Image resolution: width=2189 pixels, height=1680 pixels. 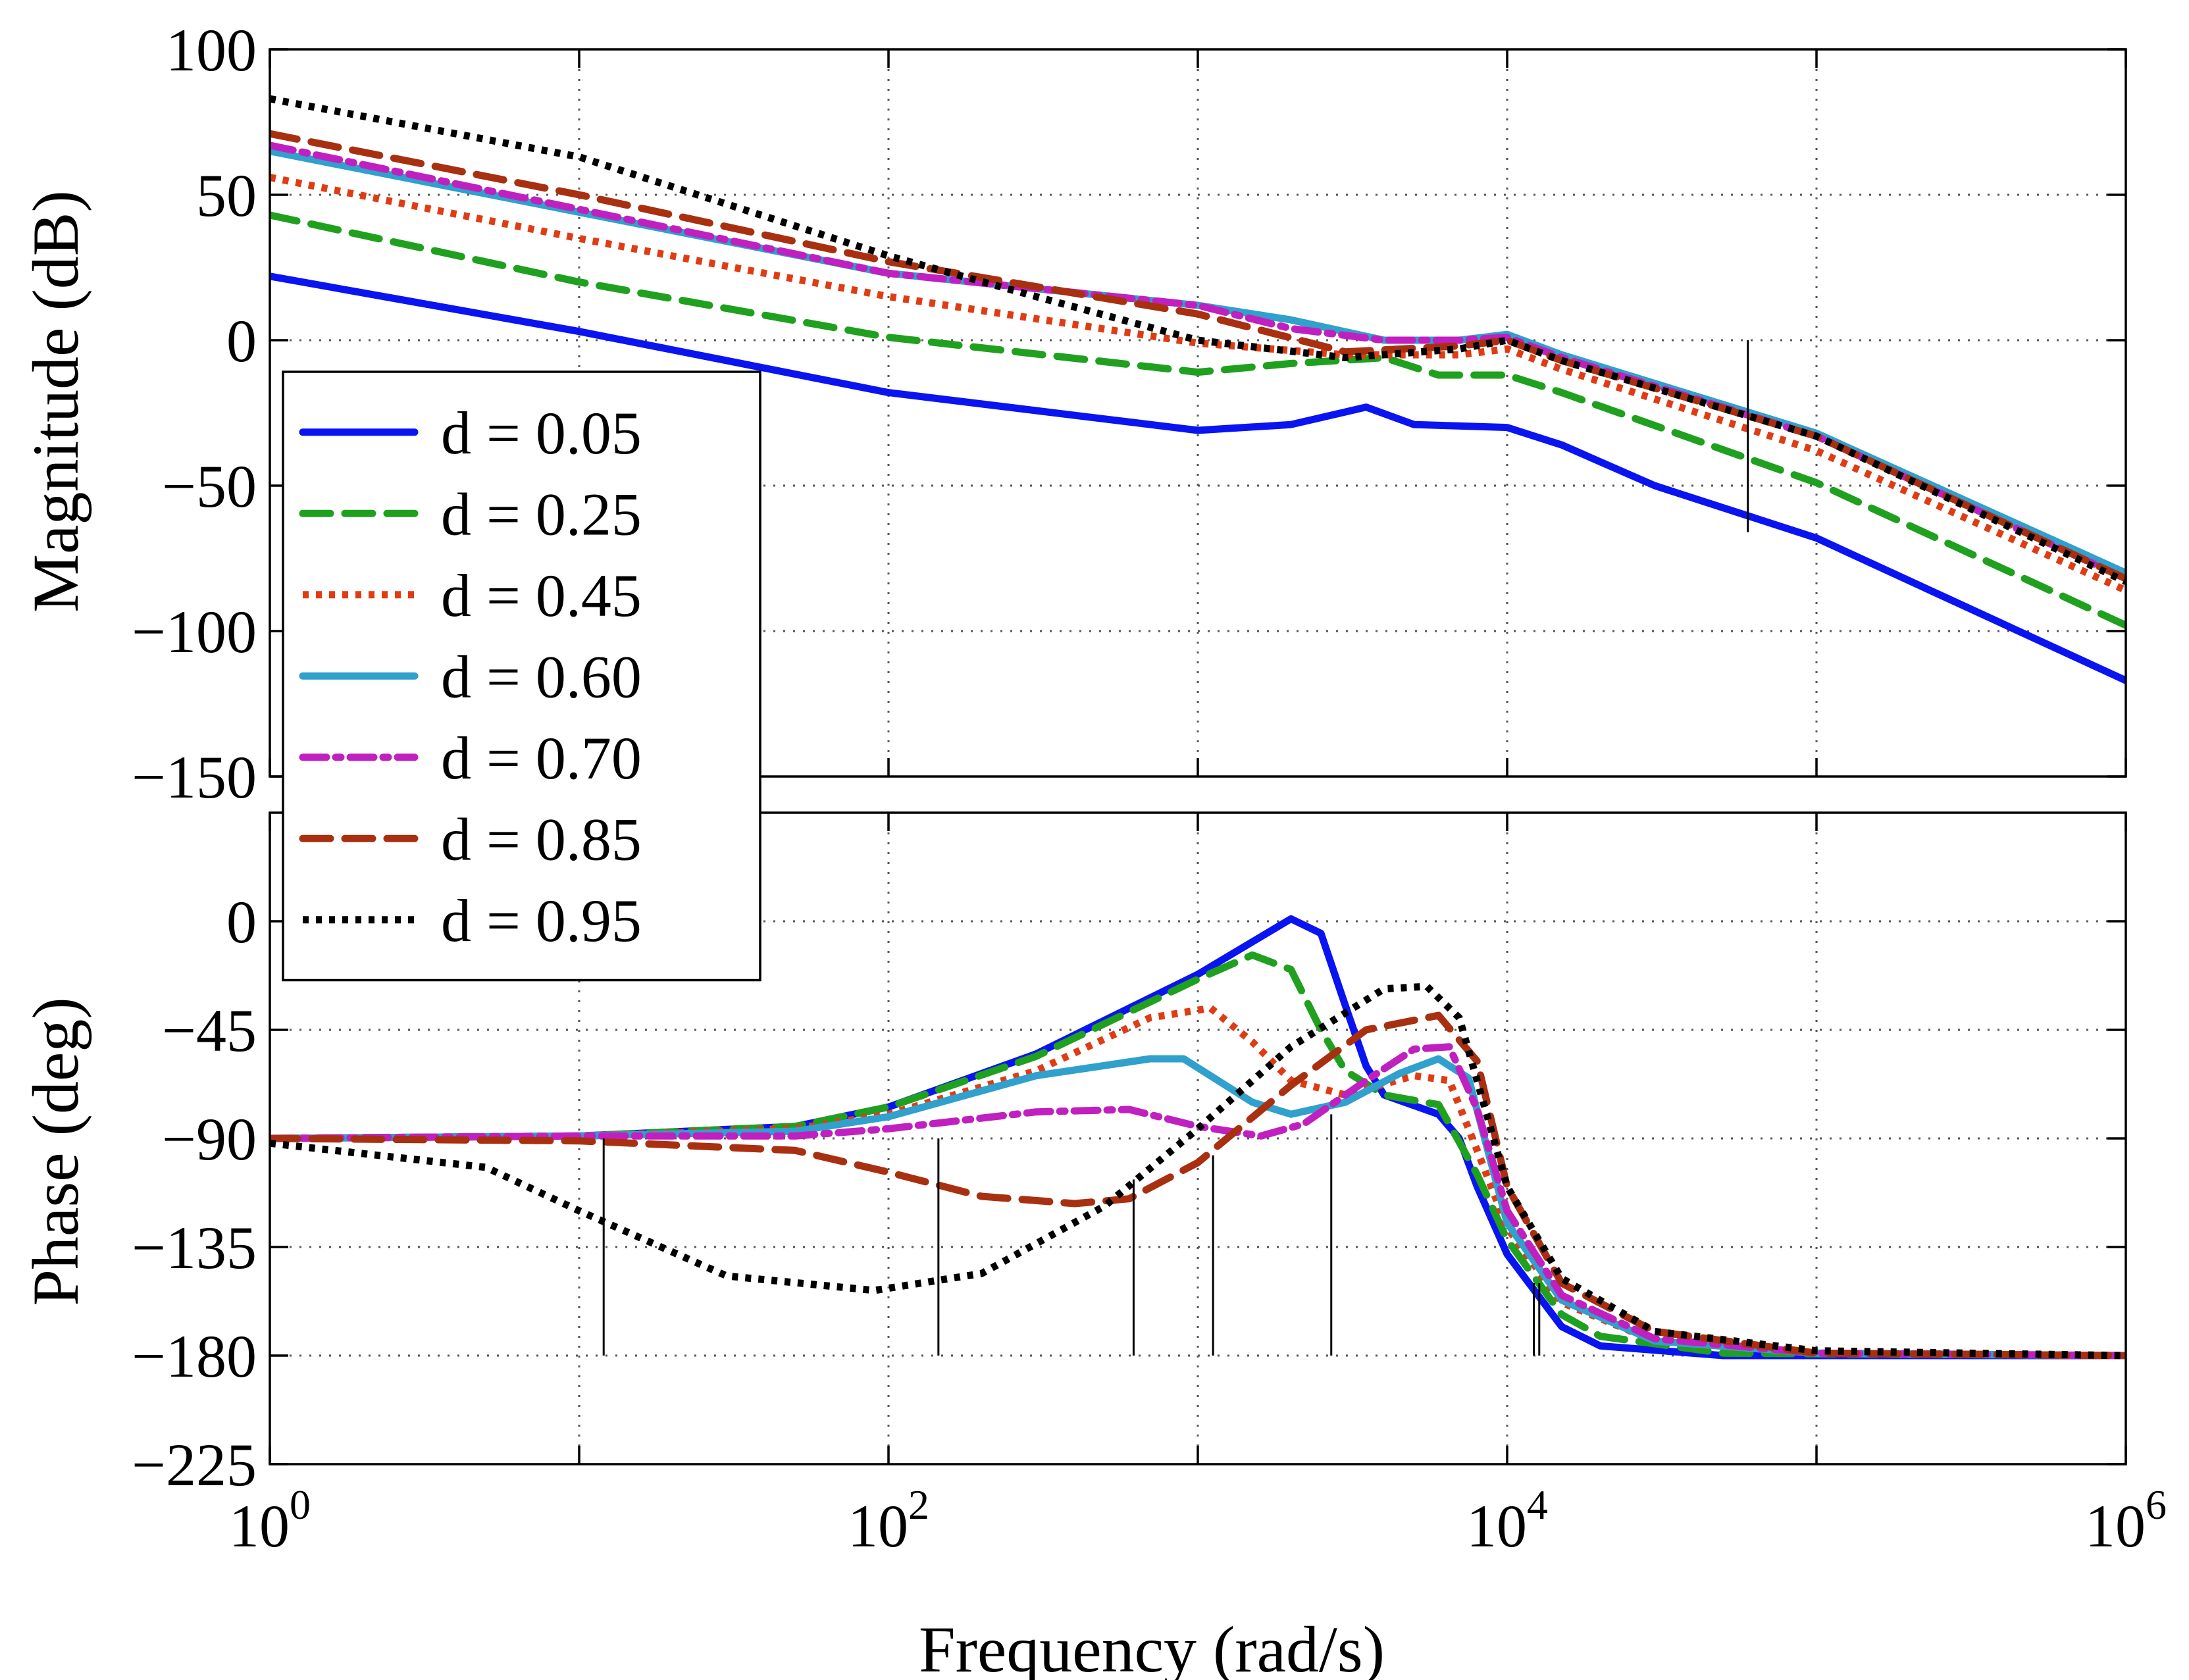 What do you see at coordinates (270, 1520) in the screenshot?
I see `x-tick-label: 10⁰` at bounding box center [270, 1520].